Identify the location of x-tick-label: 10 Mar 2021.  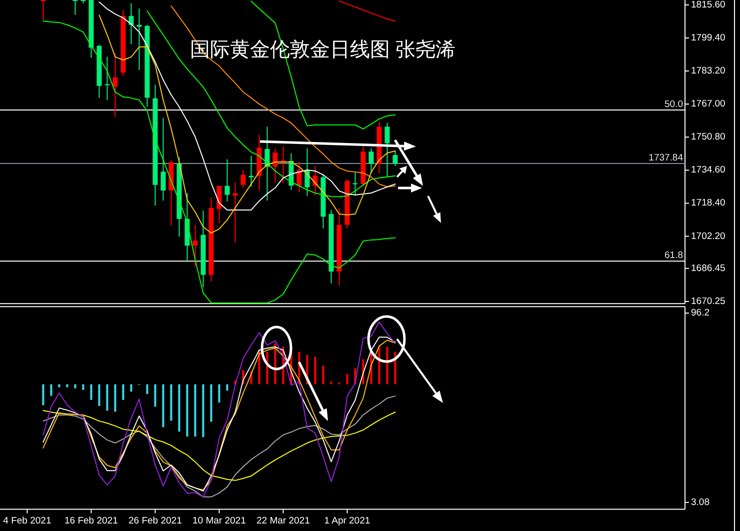
(219, 520).